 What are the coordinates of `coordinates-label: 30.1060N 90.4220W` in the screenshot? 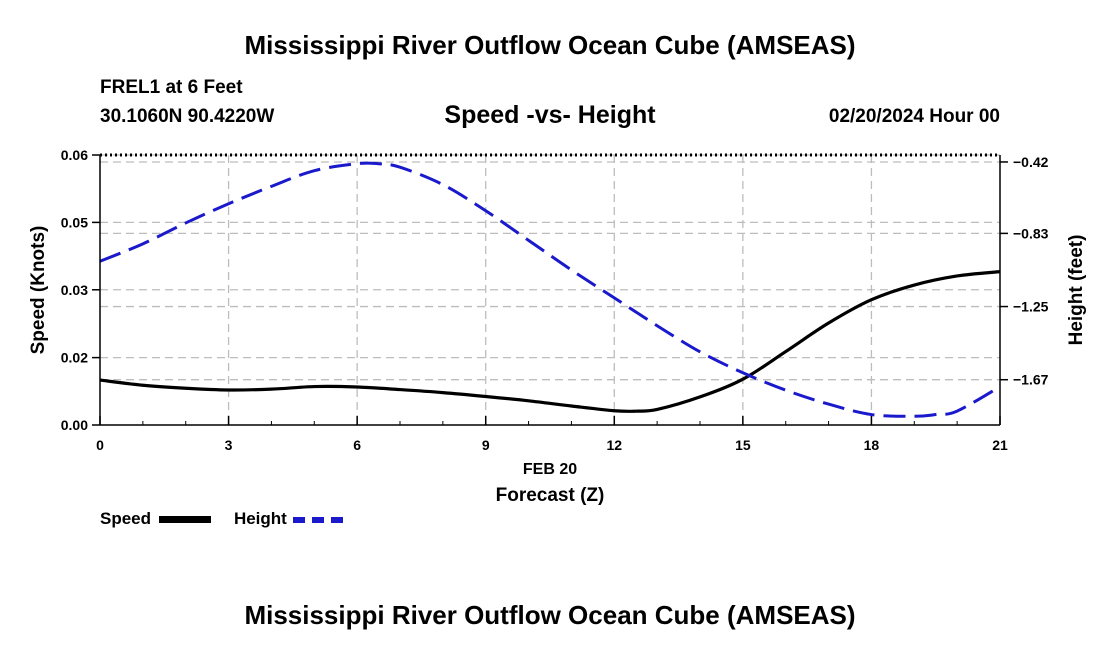 It's located at (187, 116).